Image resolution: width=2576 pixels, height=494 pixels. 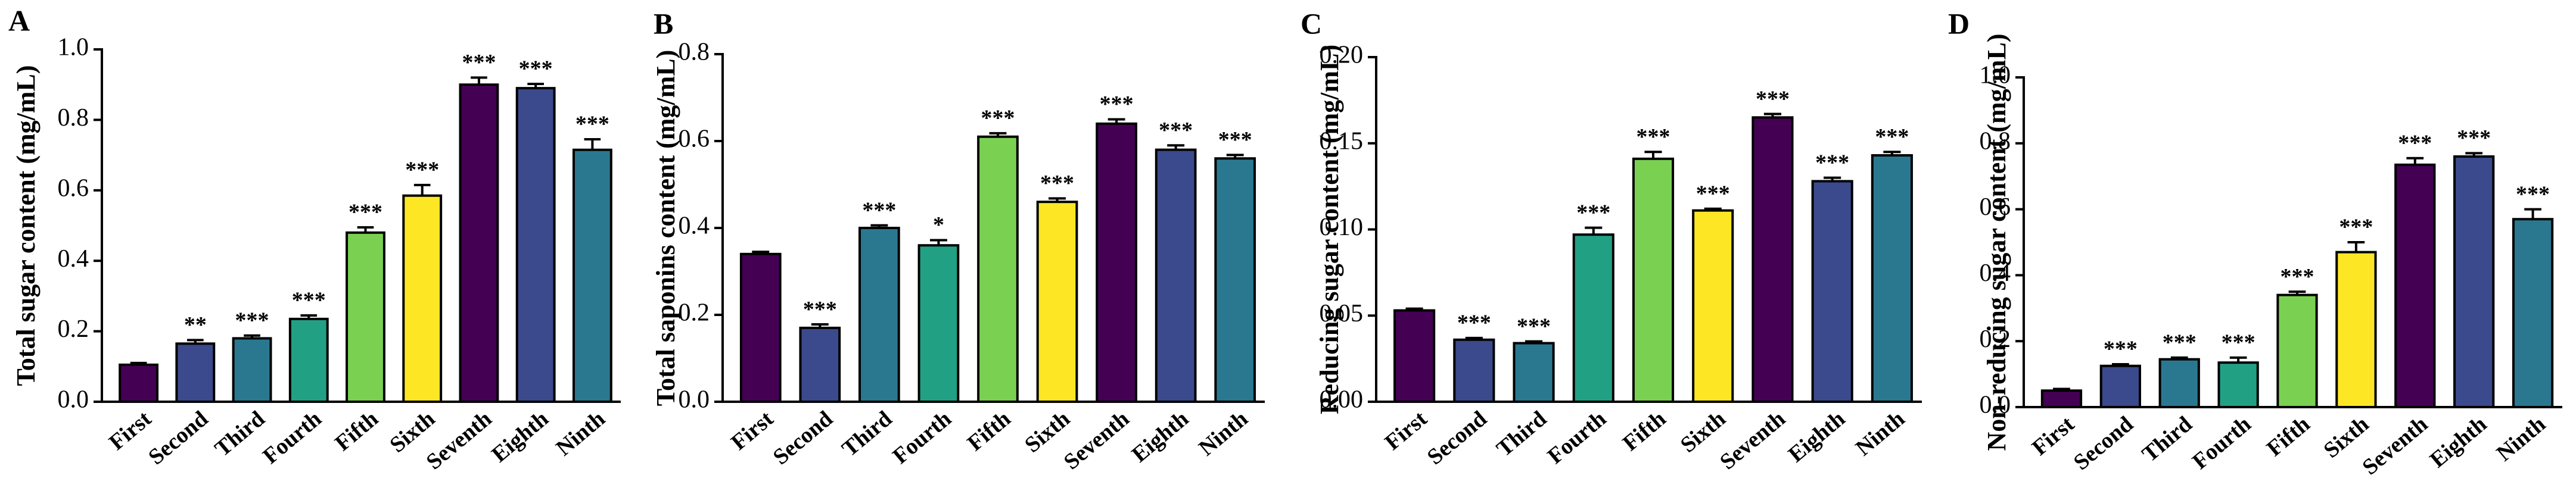 What do you see at coordinates (1342, 313) in the screenshot?
I see `y-tick-label: 0.05` at bounding box center [1342, 313].